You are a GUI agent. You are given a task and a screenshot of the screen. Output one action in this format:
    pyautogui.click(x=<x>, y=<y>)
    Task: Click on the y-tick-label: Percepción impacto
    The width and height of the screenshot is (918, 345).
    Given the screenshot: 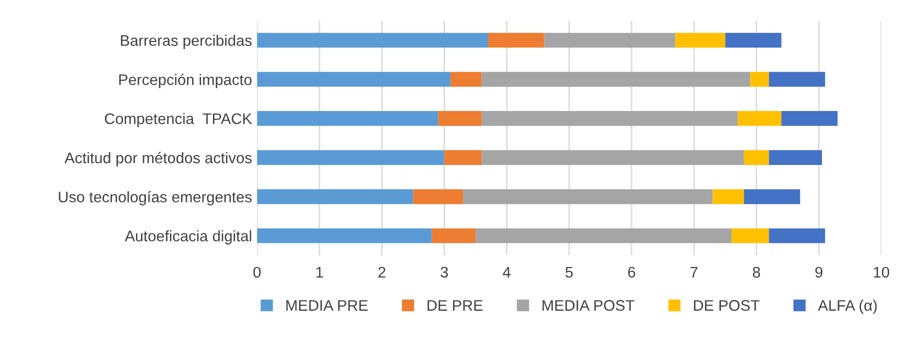 What is the action you would take?
    pyautogui.click(x=185, y=81)
    